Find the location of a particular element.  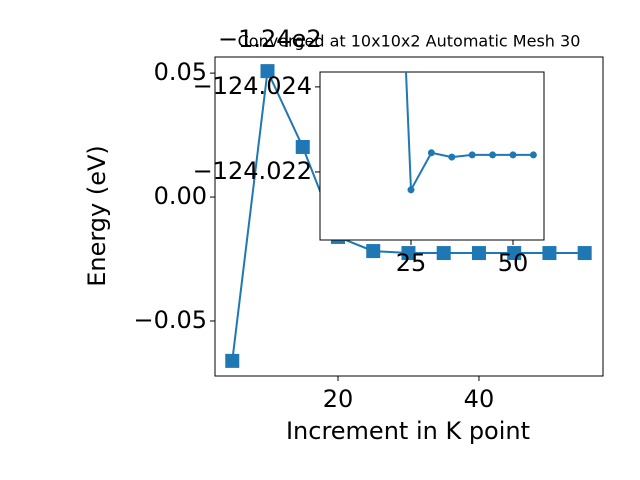

chart-title: Converged at 10x10x2 Automatic Mesh 30 is located at coordinates (409, 41).